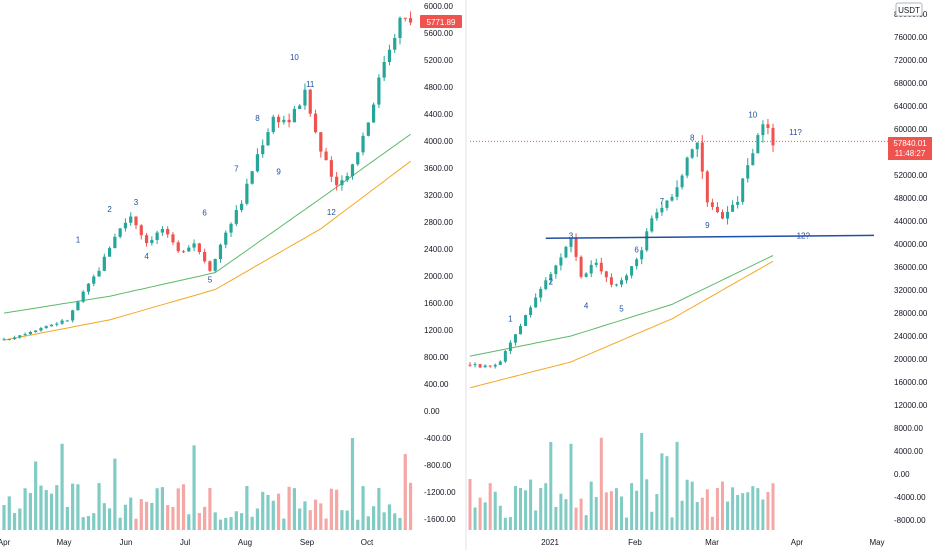 The width and height of the screenshot is (932, 550). Describe the element at coordinates (910, 520) in the screenshot. I see `right-price-tick: -8000.00` at that location.